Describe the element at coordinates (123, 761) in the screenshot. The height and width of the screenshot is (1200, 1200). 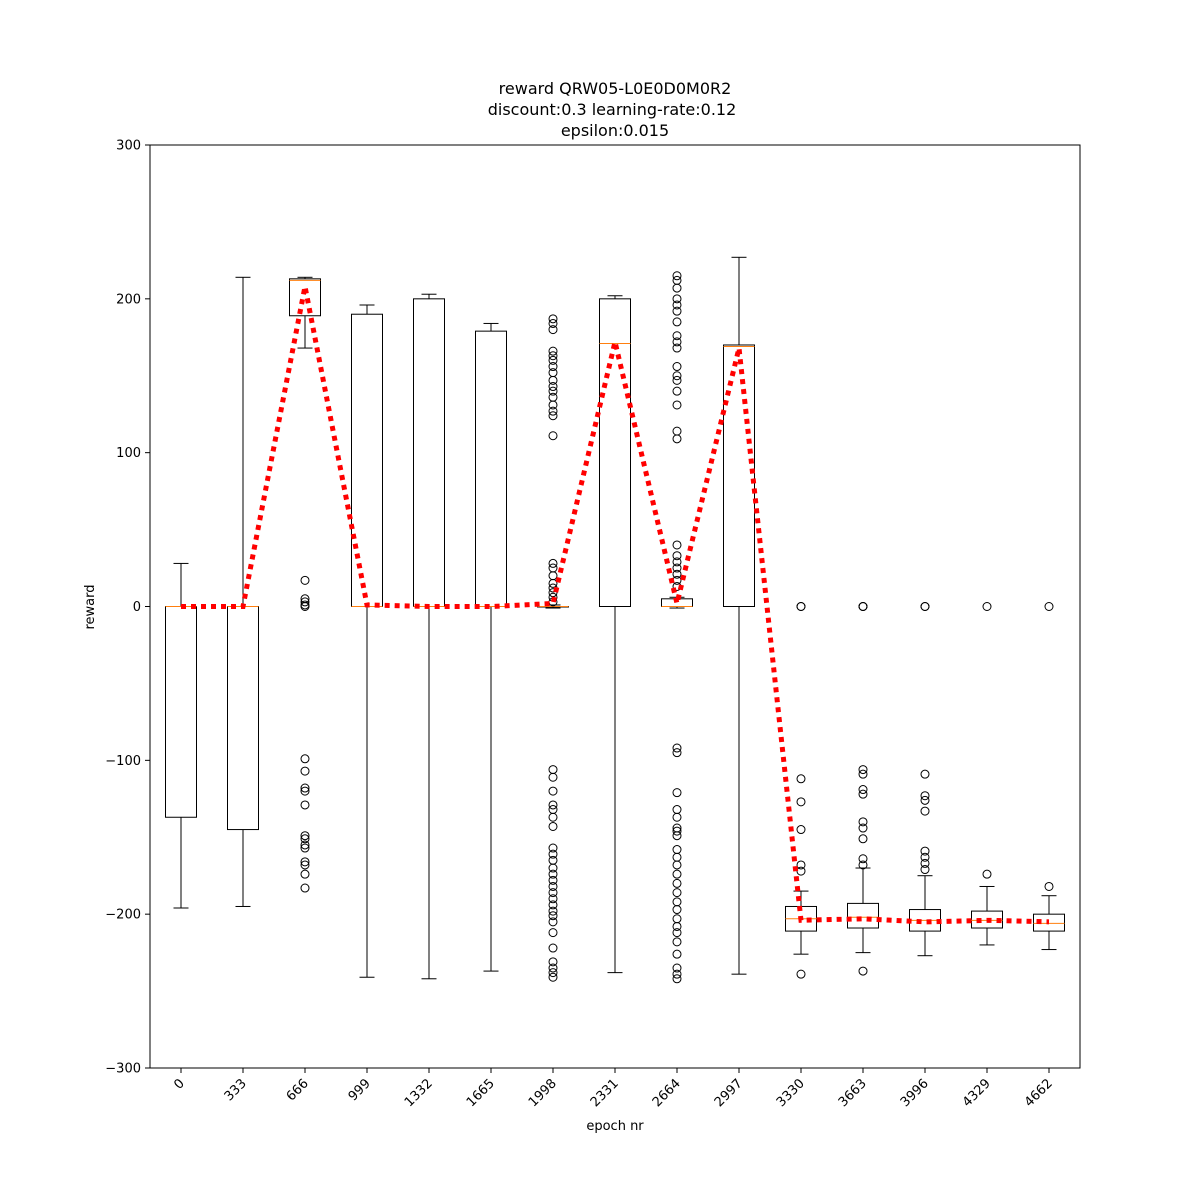
I see `y-tick-label: −100` at that location.